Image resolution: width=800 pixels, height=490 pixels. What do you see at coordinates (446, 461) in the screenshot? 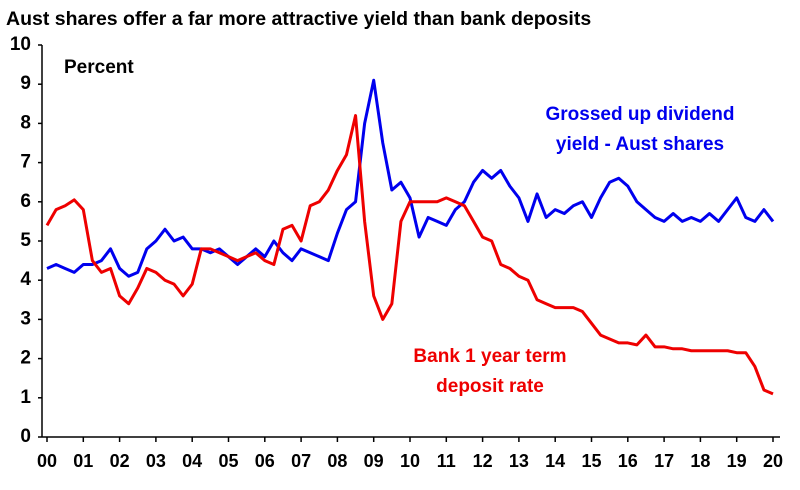
I see `x-tick-label: 11` at bounding box center [446, 461].